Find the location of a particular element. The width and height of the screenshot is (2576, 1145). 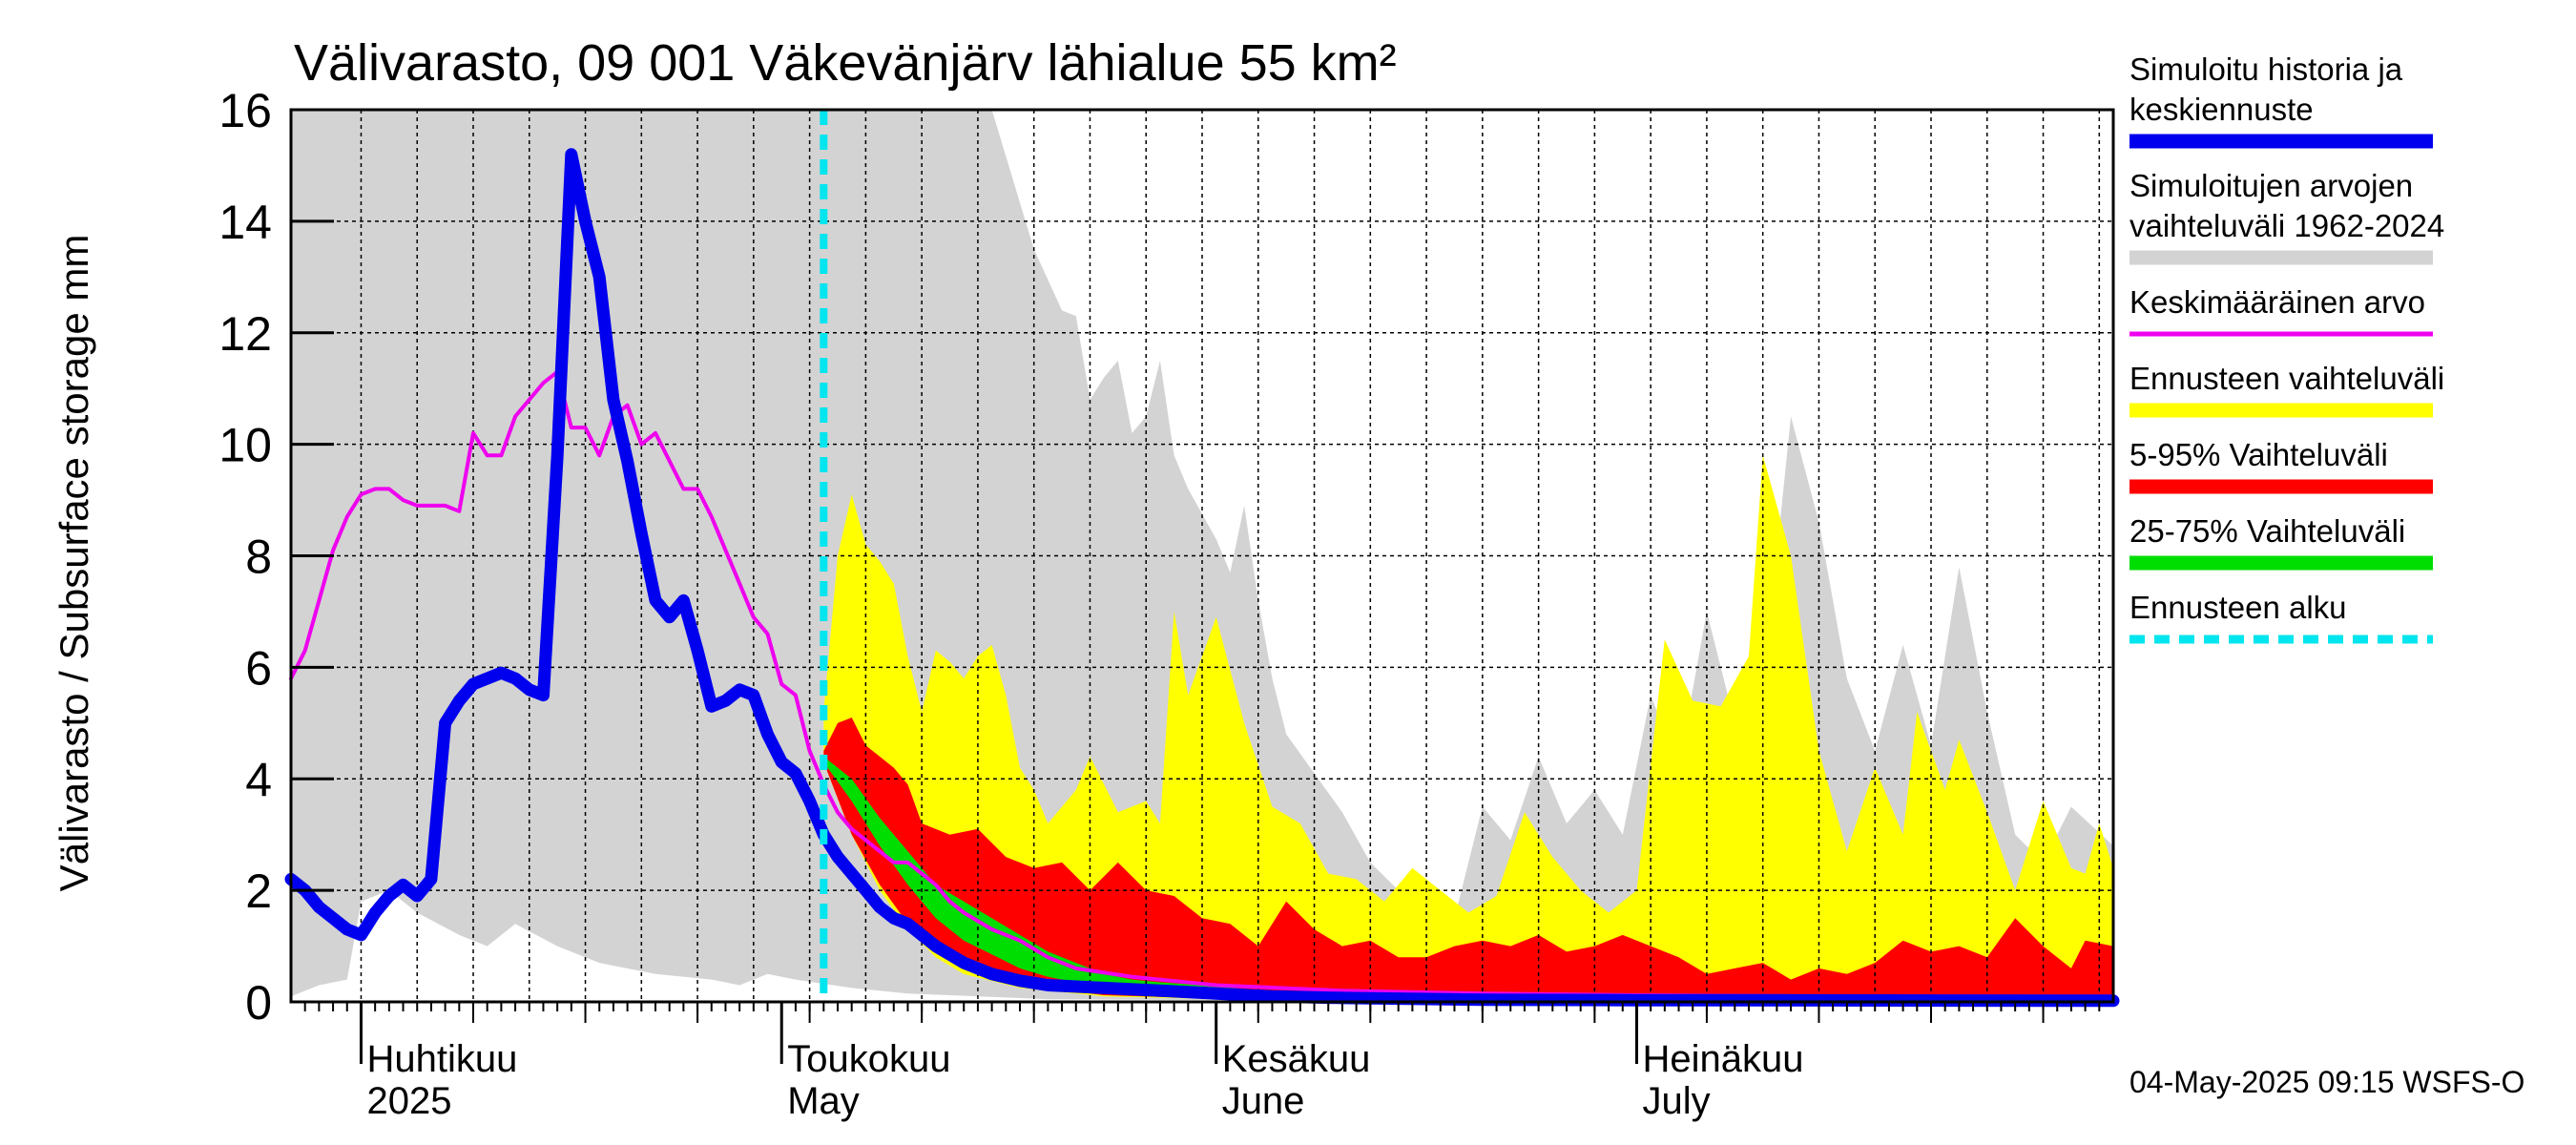

legend-label-simulated: keskiennuste is located at coordinates (2221, 109).